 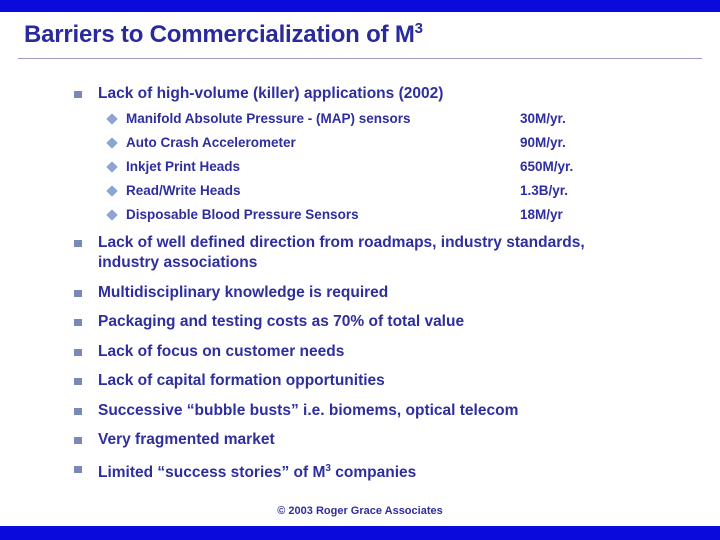 I want to click on top-accent-bar, so click(x=360, y=6).